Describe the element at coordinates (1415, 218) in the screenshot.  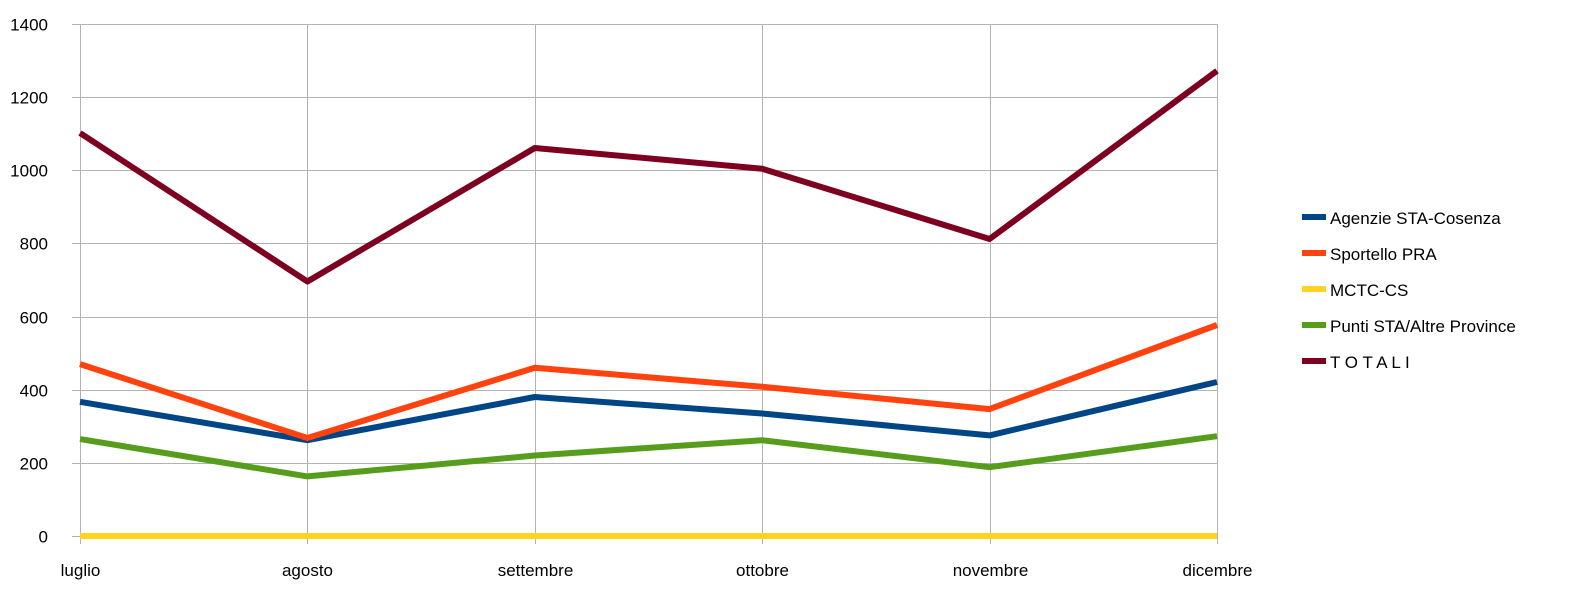
I see `legend-label: Agenzie STA-Cosenza` at that location.